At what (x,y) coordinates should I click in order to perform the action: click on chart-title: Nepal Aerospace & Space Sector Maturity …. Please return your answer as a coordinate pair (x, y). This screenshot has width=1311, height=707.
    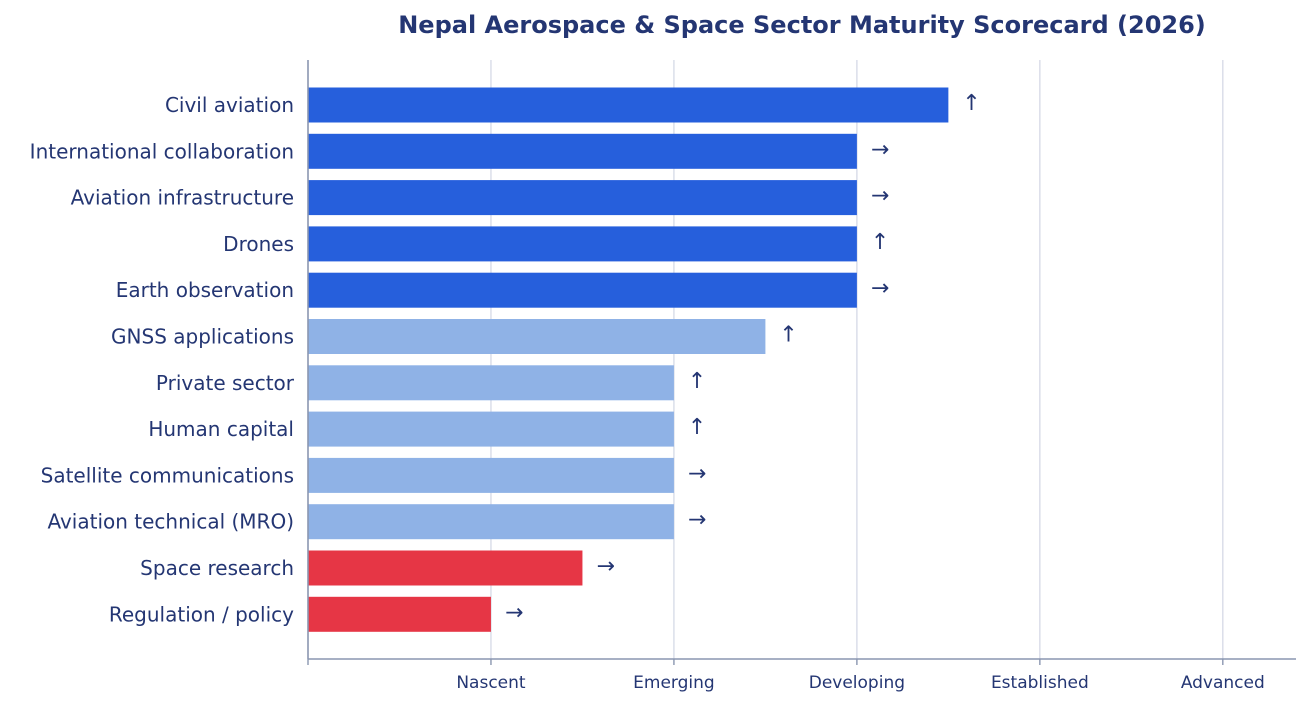
    Looking at the image, I should click on (802, 25).